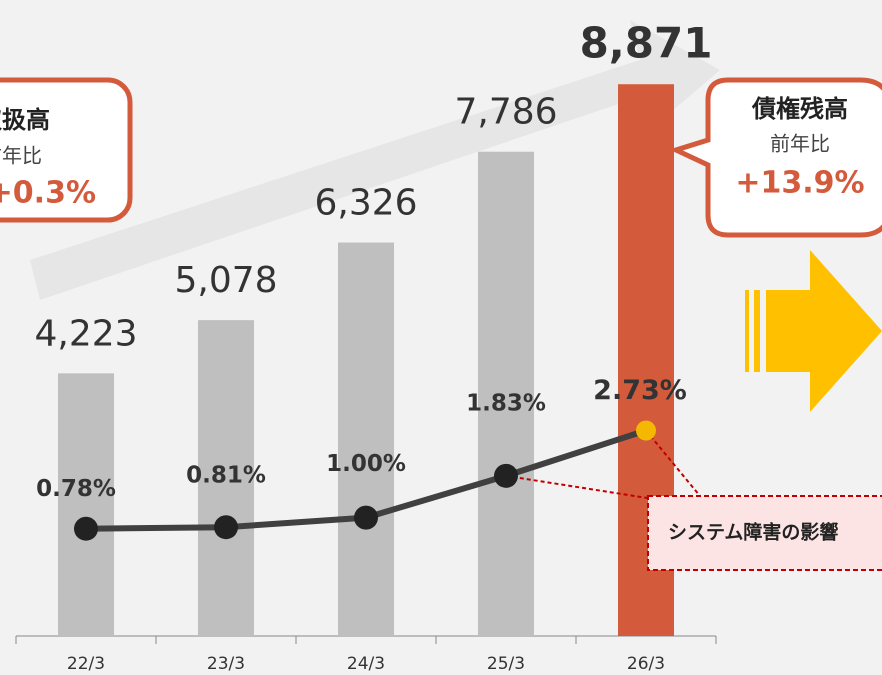 The width and height of the screenshot is (882, 675). What do you see at coordinates (640, 390) in the screenshot?
I see `line-value-label: 2.73%` at bounding box center [640, 390].